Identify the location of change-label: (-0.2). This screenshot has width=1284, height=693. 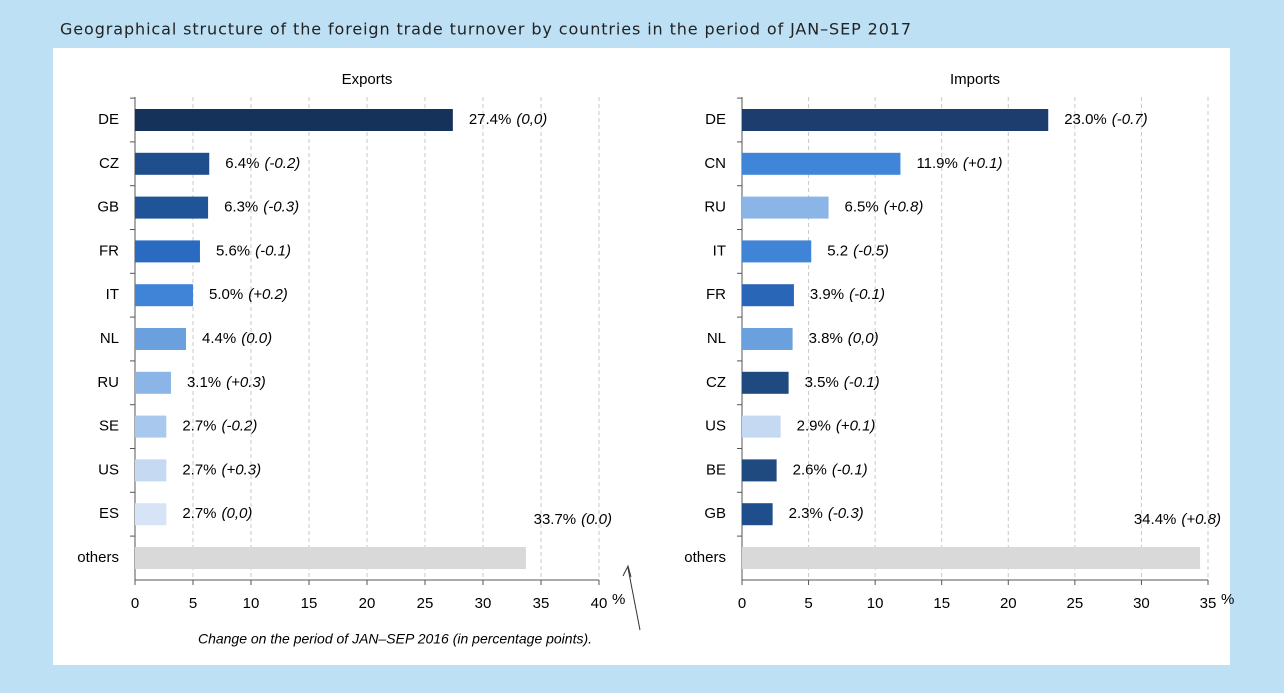
(240, 426).